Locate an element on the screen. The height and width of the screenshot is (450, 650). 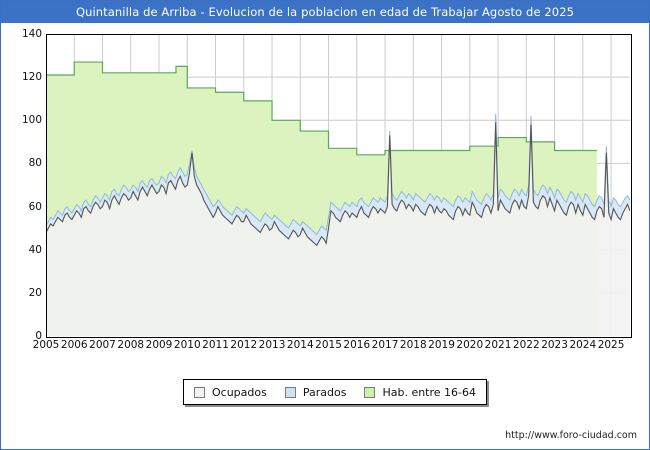
x-axis-tick-2016: 2016 is located at coordinates (357, 345).